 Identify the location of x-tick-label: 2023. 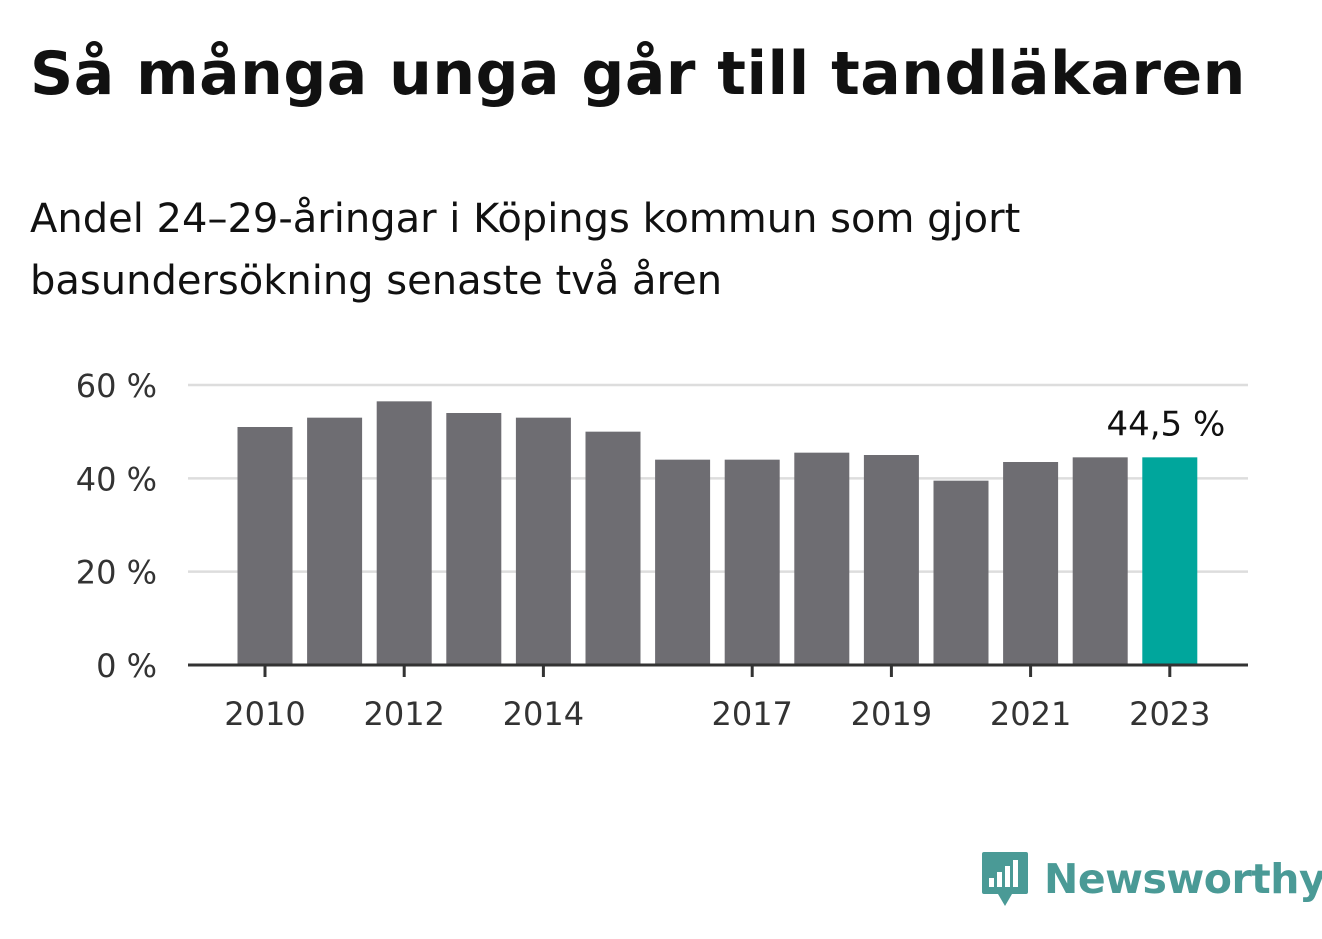
(1169, 714).